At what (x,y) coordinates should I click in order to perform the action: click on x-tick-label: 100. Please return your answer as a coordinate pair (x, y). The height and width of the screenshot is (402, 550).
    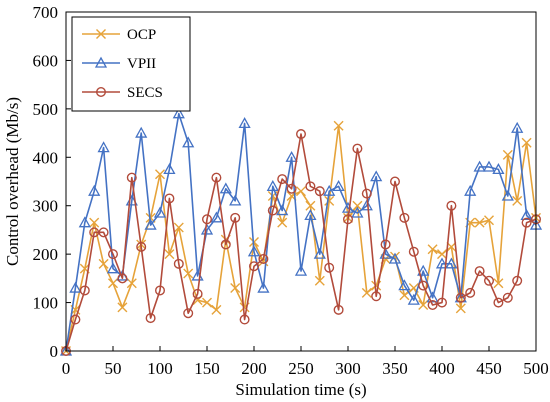
    Looking at the image, I should click on (160, 368).